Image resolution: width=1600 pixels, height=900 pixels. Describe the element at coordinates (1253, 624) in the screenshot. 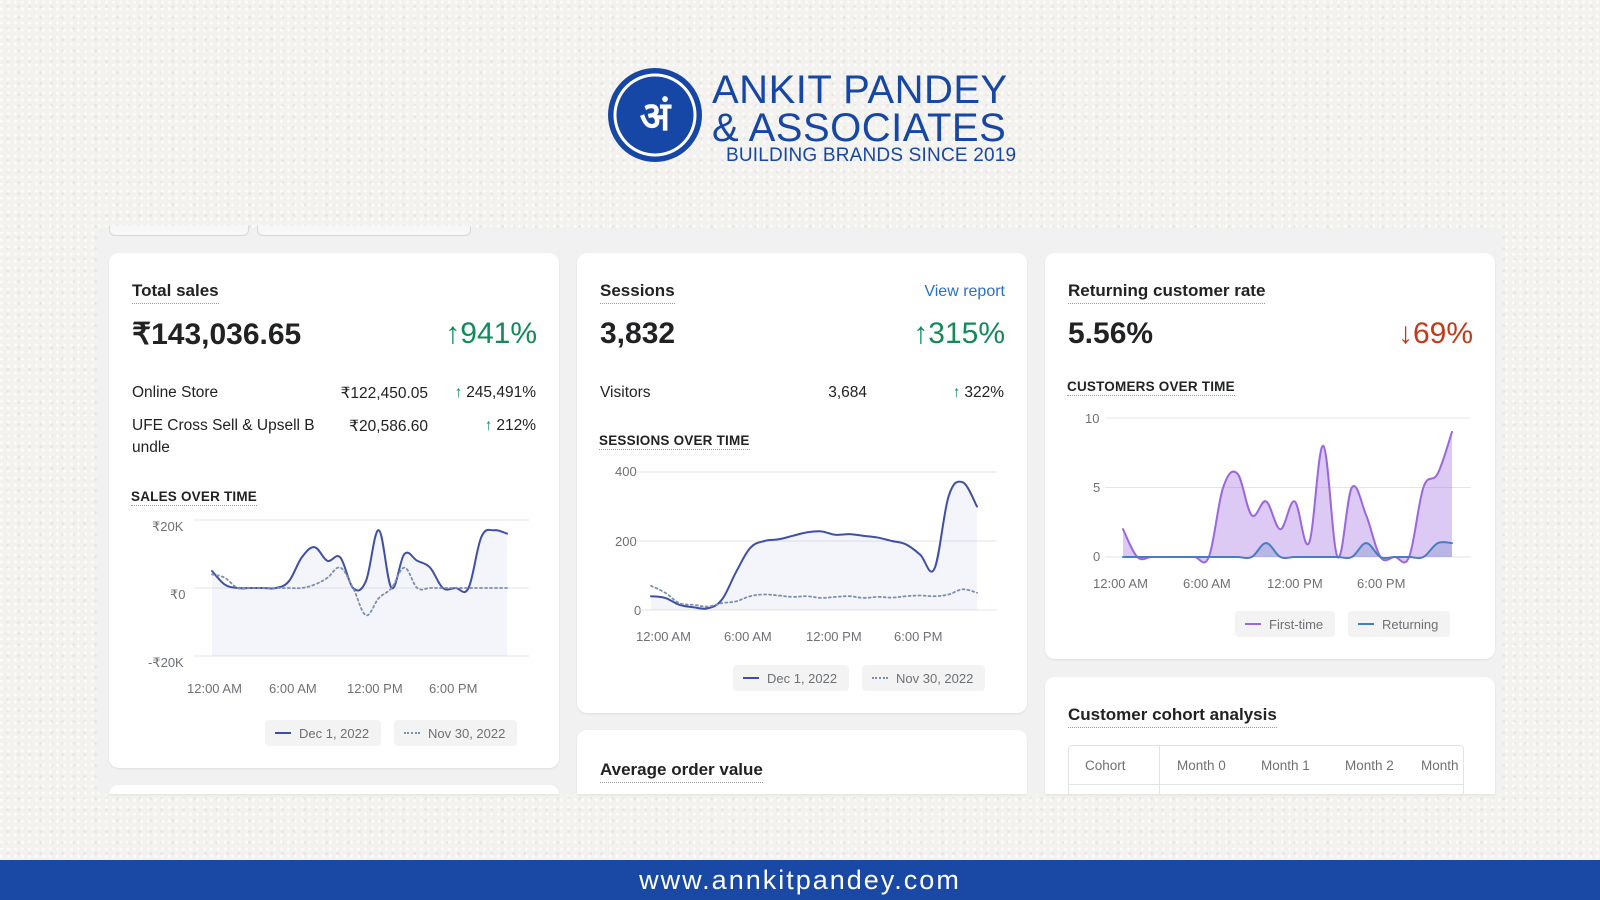

I see `legend-violet-line-icon` at that location.